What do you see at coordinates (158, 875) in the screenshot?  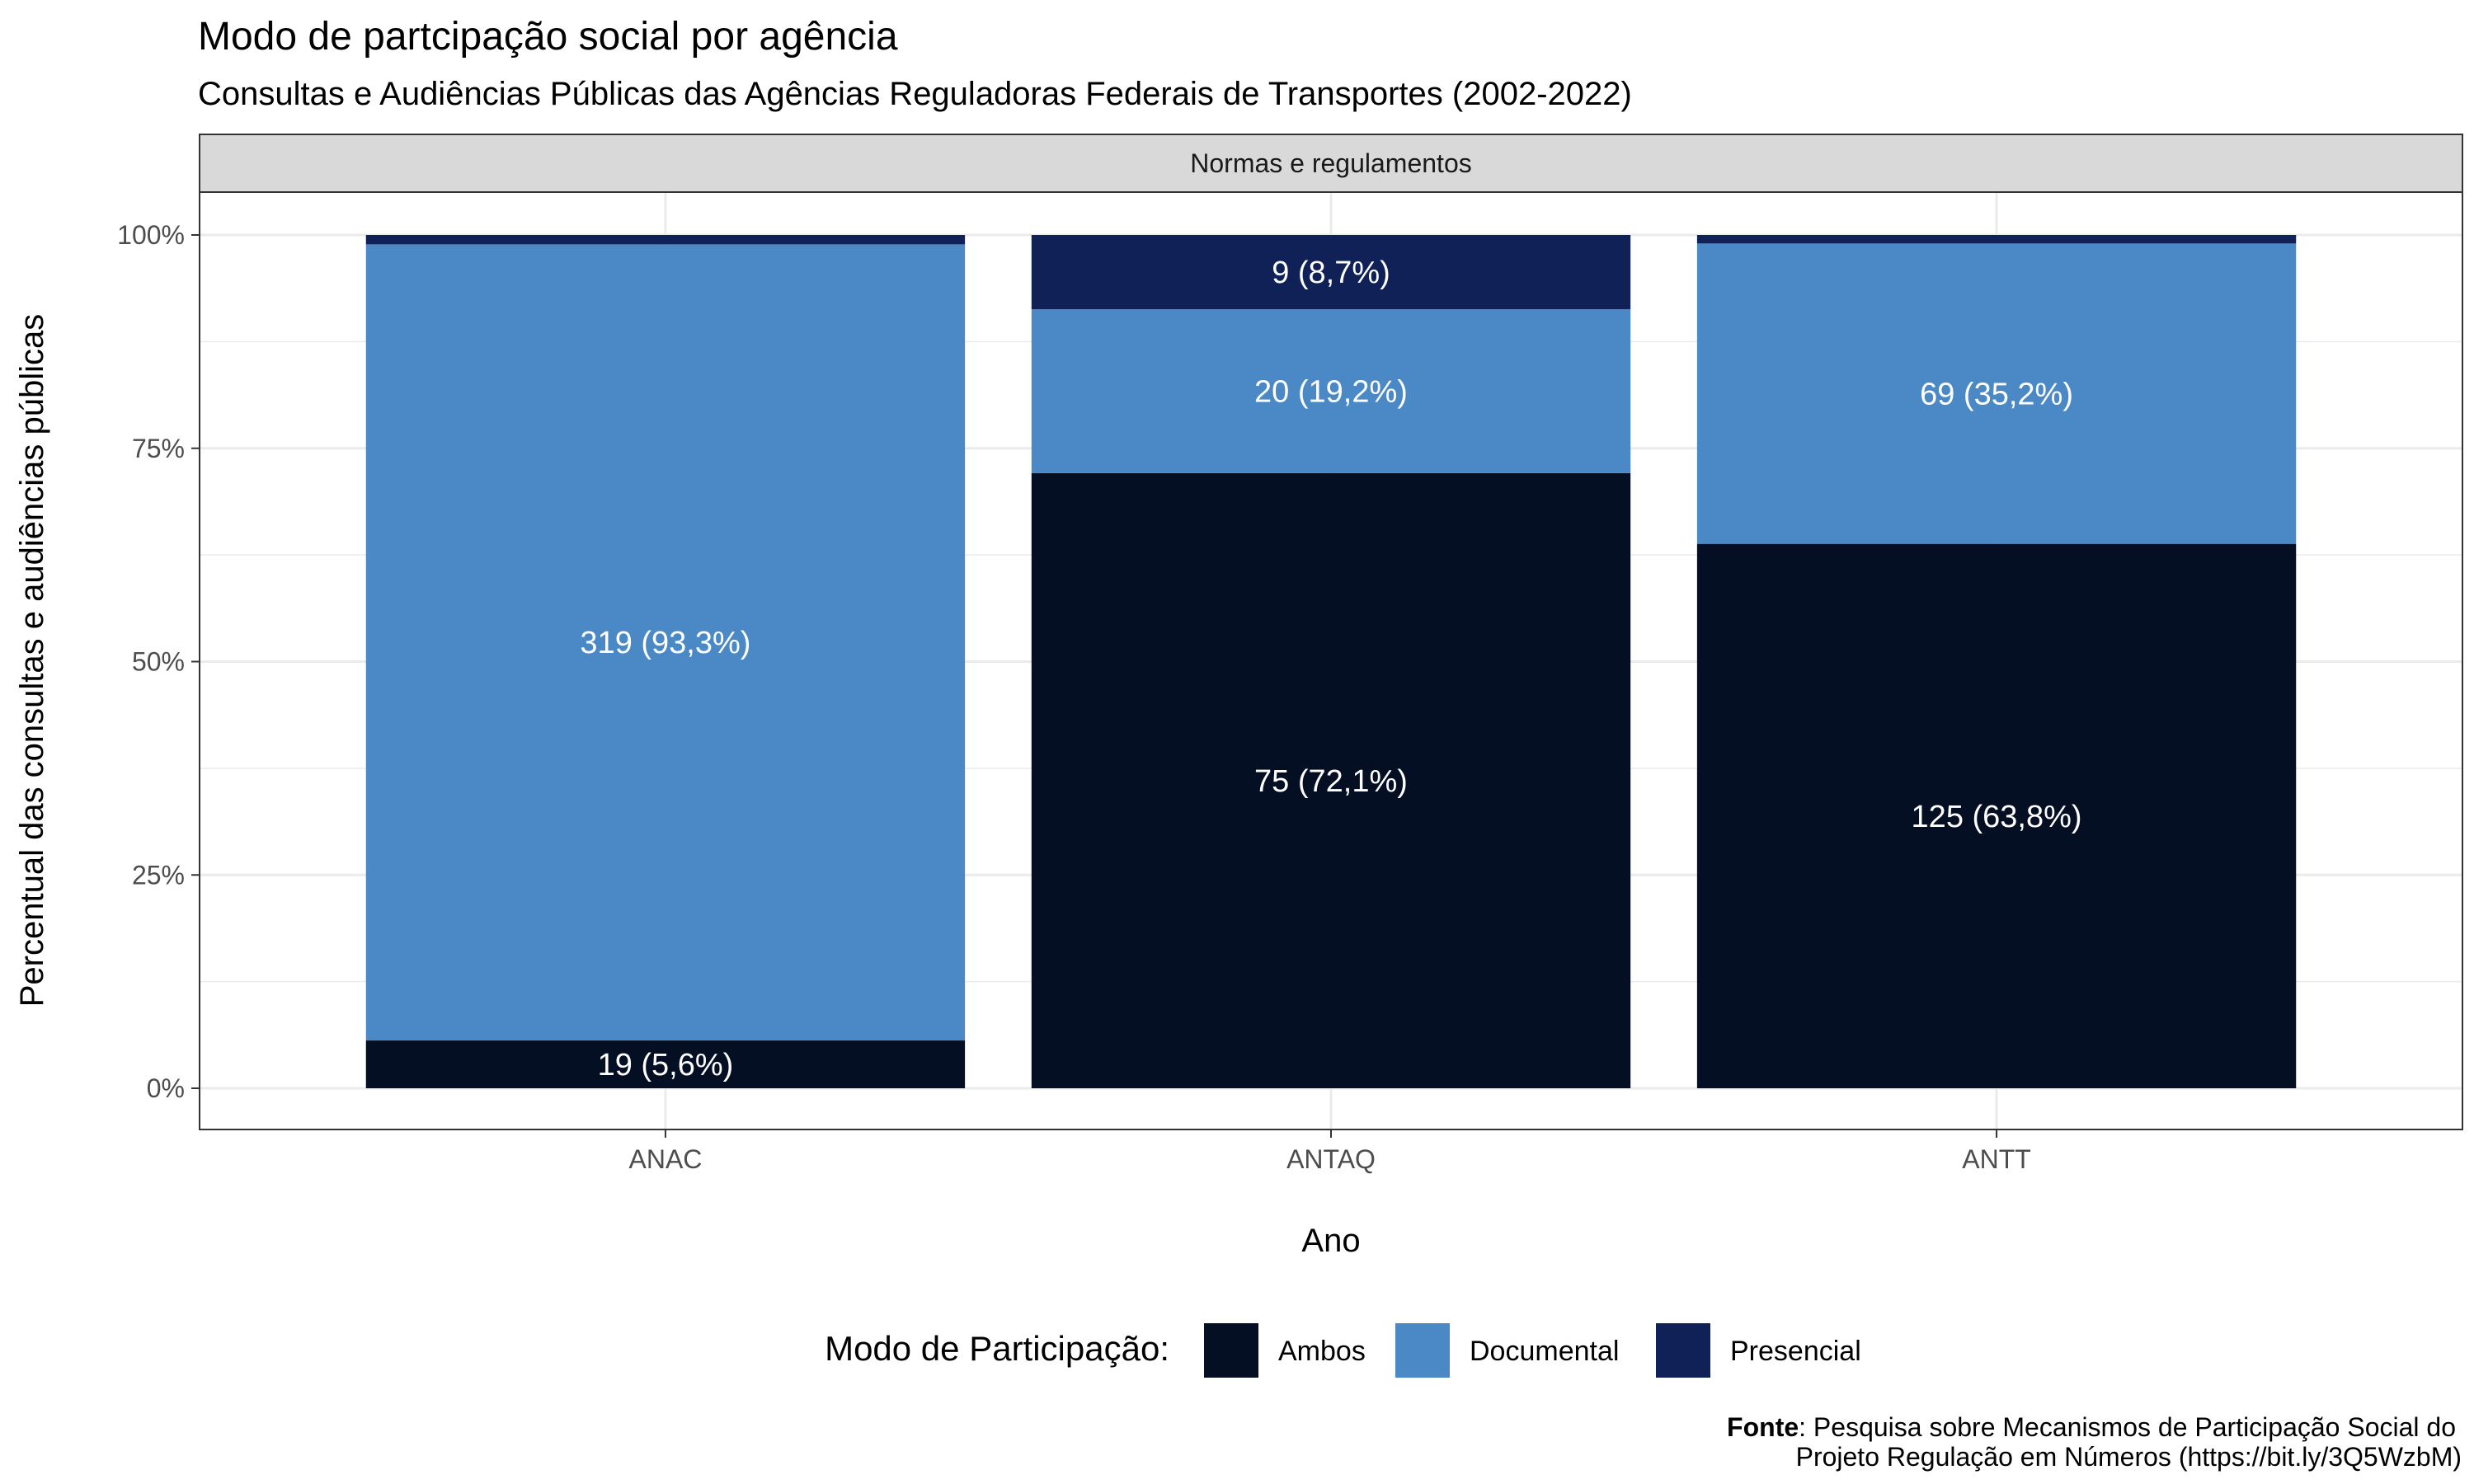 I see `y-tick-label: 25%` at bounding box center [158, 875].